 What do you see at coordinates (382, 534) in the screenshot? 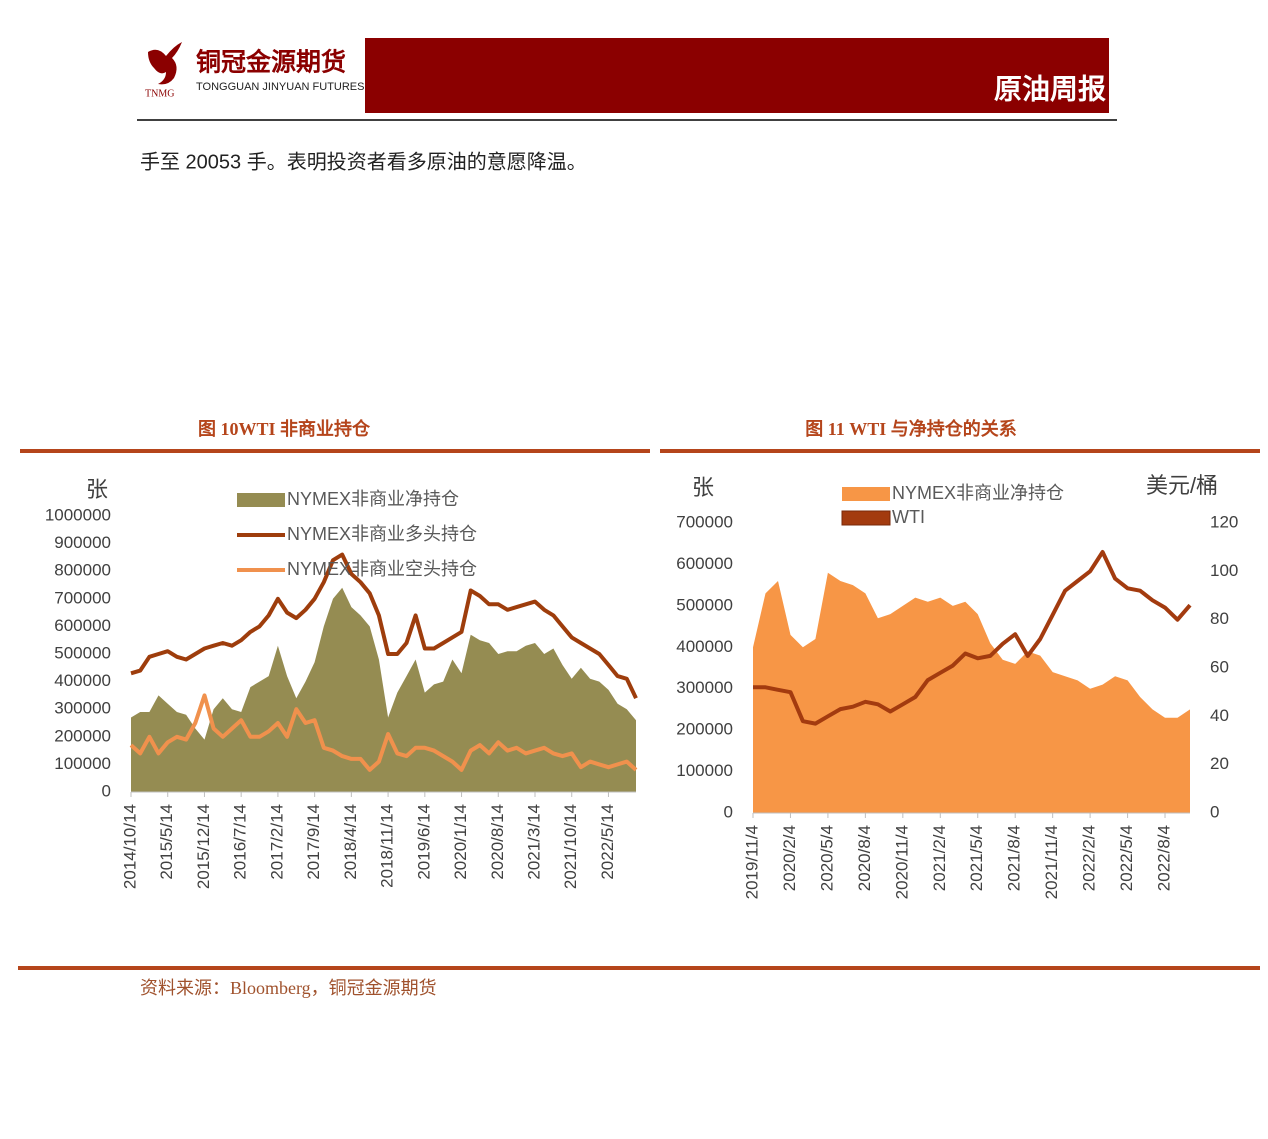
I see `legend-label: NYMEX非商业多头持仓` at bounding box center [382, 534].